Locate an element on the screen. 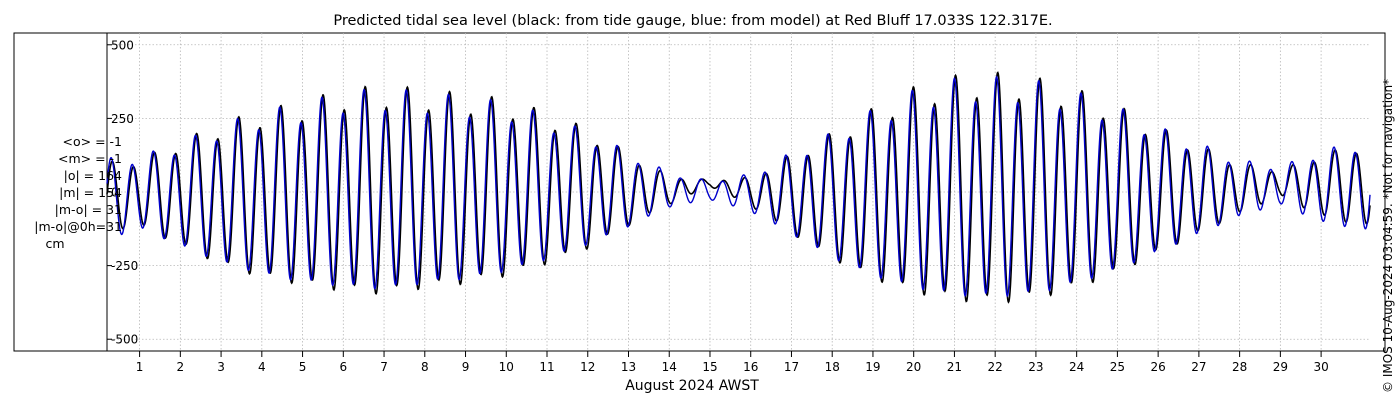  y-tick-label: 250 is located at coordinates (122, 119).